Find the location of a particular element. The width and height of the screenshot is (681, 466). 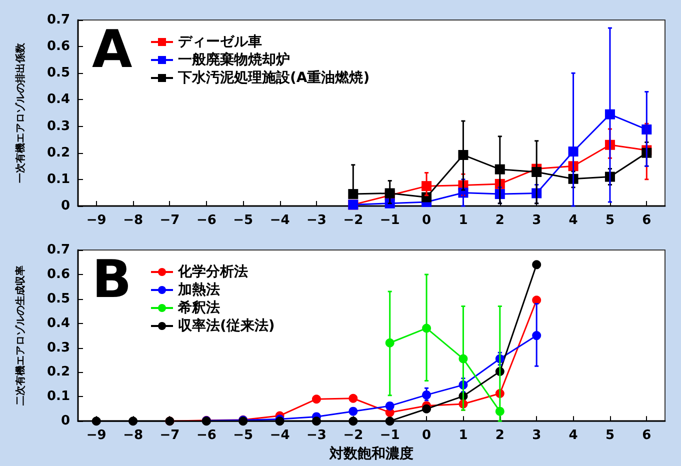

legend-label: 収率法(従来法) is located at coordinates (226, 325).